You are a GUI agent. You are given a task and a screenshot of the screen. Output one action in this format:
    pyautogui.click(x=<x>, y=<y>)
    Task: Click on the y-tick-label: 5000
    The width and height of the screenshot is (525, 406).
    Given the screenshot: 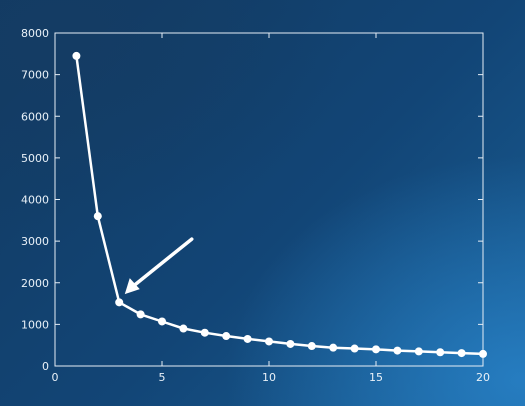 What is the action you would take?
    pyautogui.click(x=35, y=158)
    